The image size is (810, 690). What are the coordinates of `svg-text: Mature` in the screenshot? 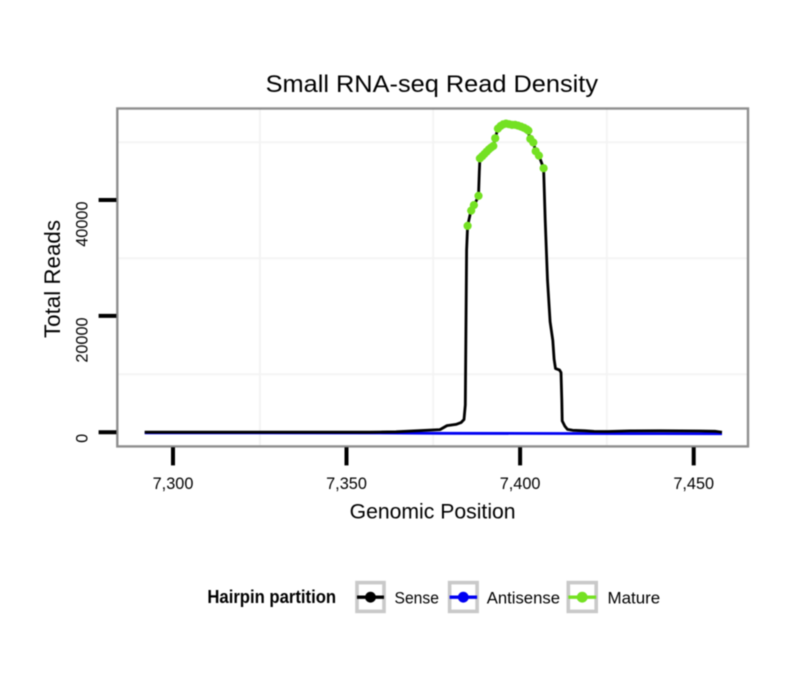 It's located at (634, 597).